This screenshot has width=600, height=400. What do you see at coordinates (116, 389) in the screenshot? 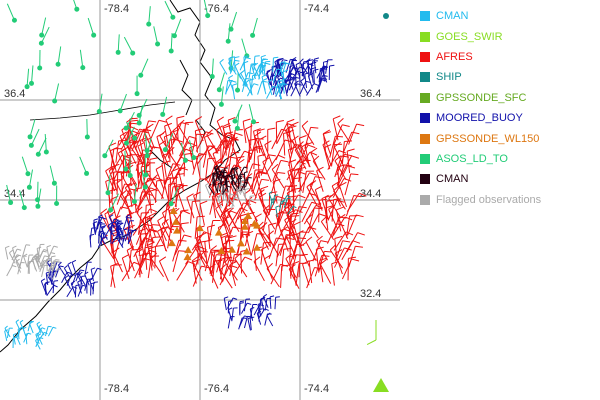
I see `lon-label-bottom: -78.4` at bounding box center [116, 389].